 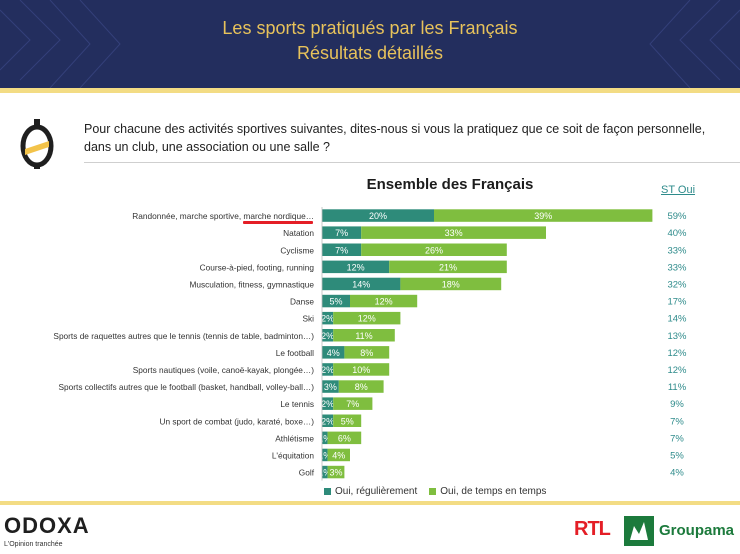 I want to click on total-label: 32%, so click(x=677, y=284).